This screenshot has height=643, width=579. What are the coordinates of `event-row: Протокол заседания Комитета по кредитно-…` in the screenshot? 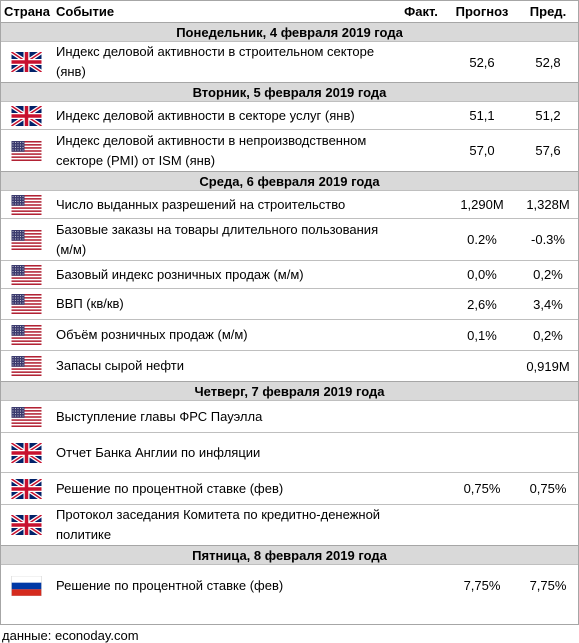 It's located at (289, 525).